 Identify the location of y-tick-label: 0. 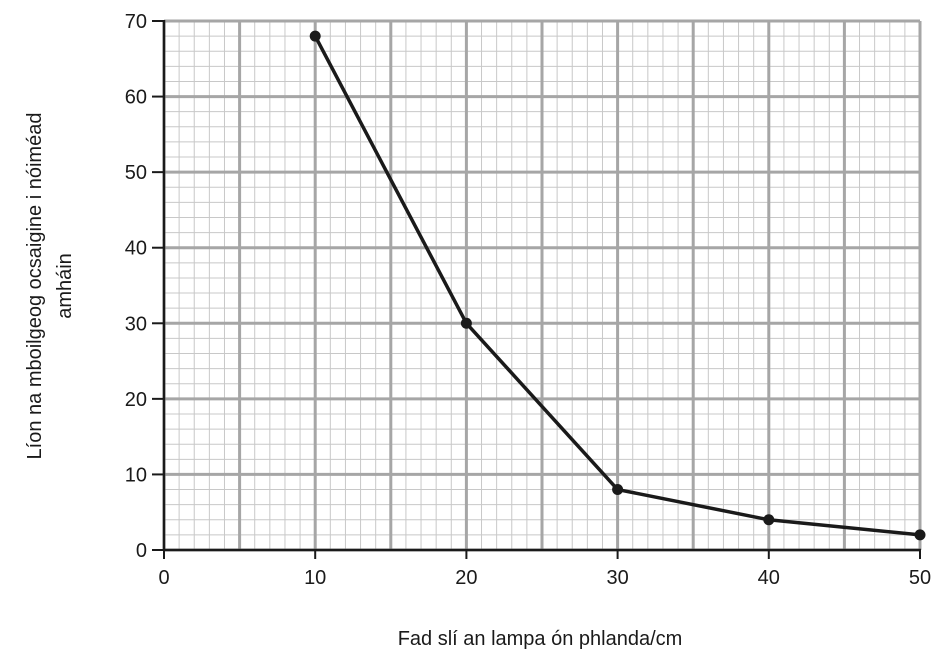
(141, 551).